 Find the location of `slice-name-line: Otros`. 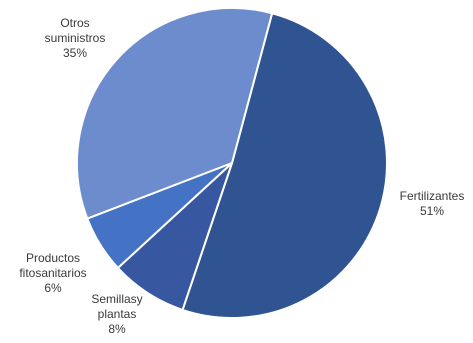

slice-name-line: Otros is located at coordinates (74, 23).